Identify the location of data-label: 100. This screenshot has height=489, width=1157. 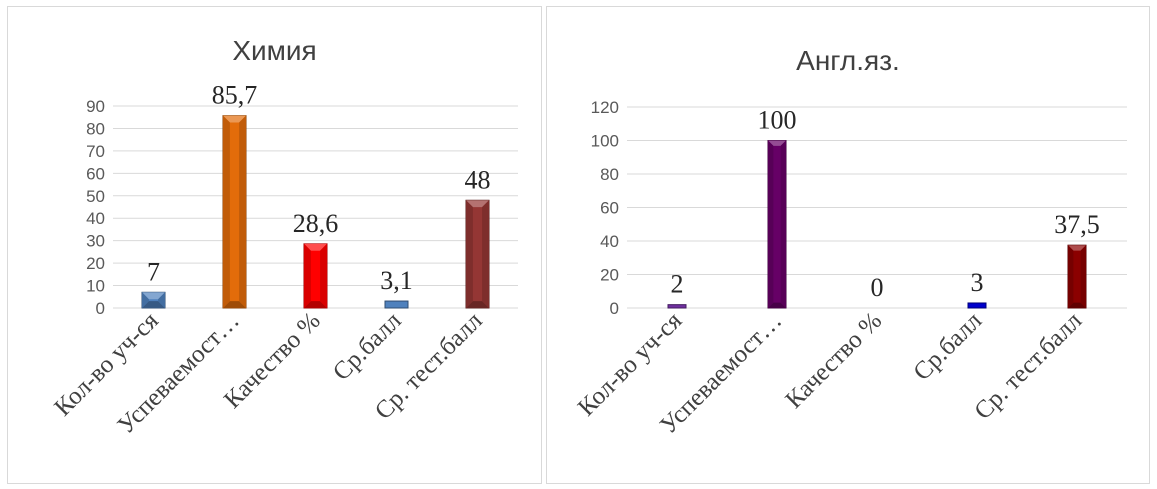
(777, 120).